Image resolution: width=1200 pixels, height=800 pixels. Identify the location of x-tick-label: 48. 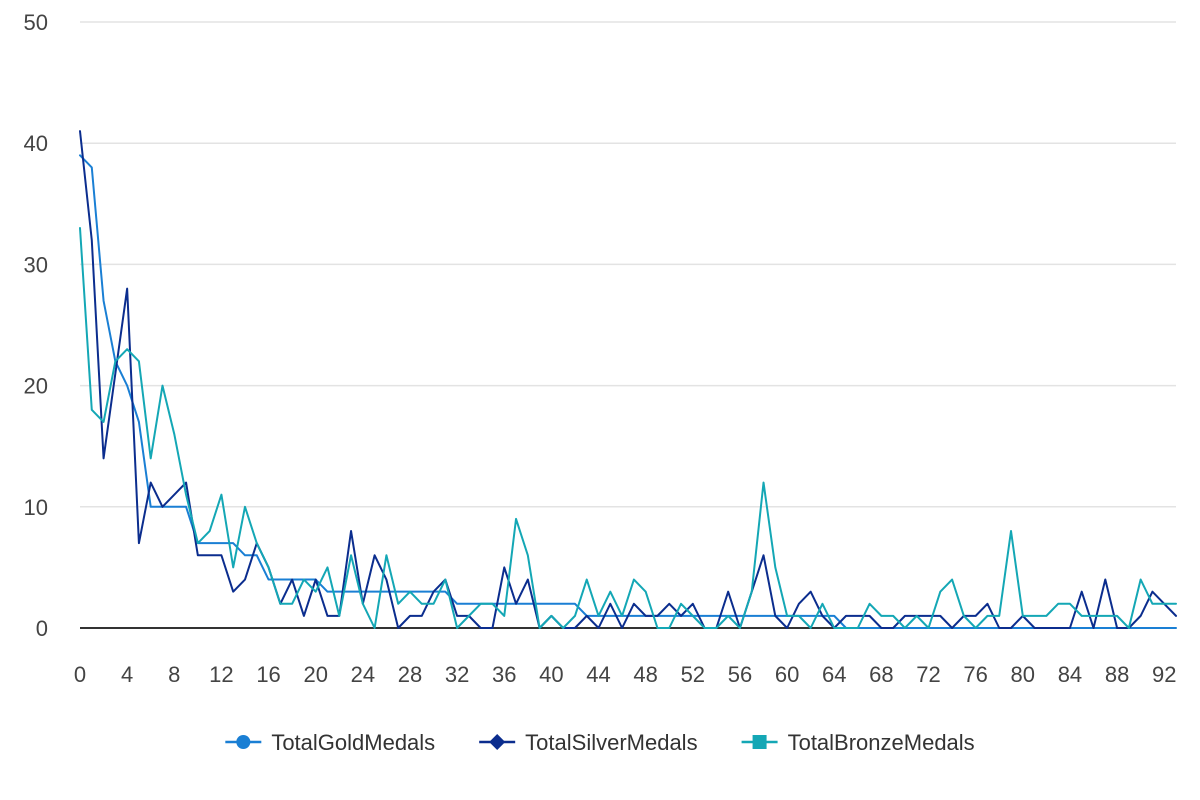
(645, 674).